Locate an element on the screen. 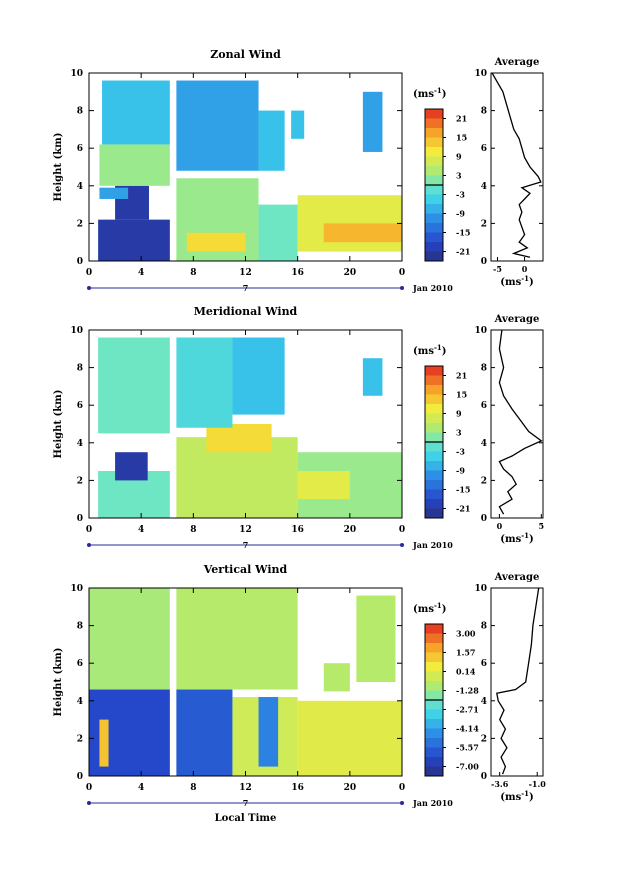  y-tick-label: 4 is located at coordinates (80, 187).